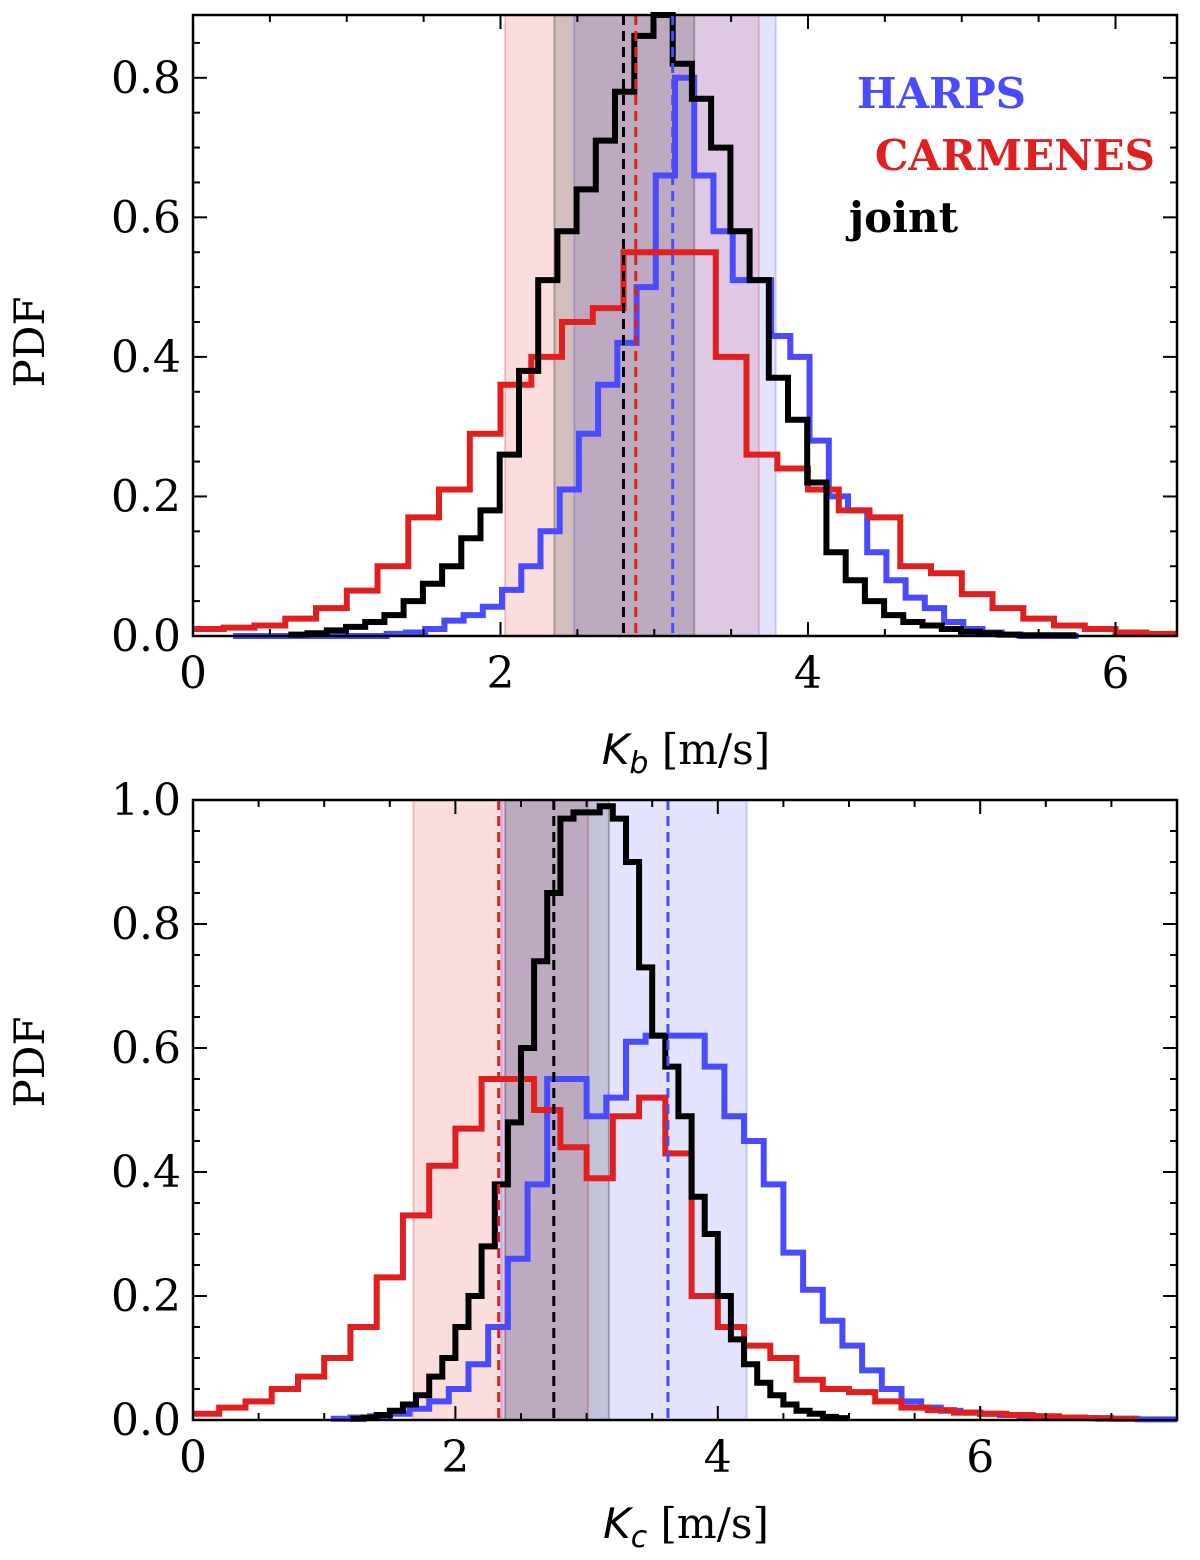 This screenshot has width=1200, height=1560. I want to click on x-axis-subscript: c, so click(639, 1537).